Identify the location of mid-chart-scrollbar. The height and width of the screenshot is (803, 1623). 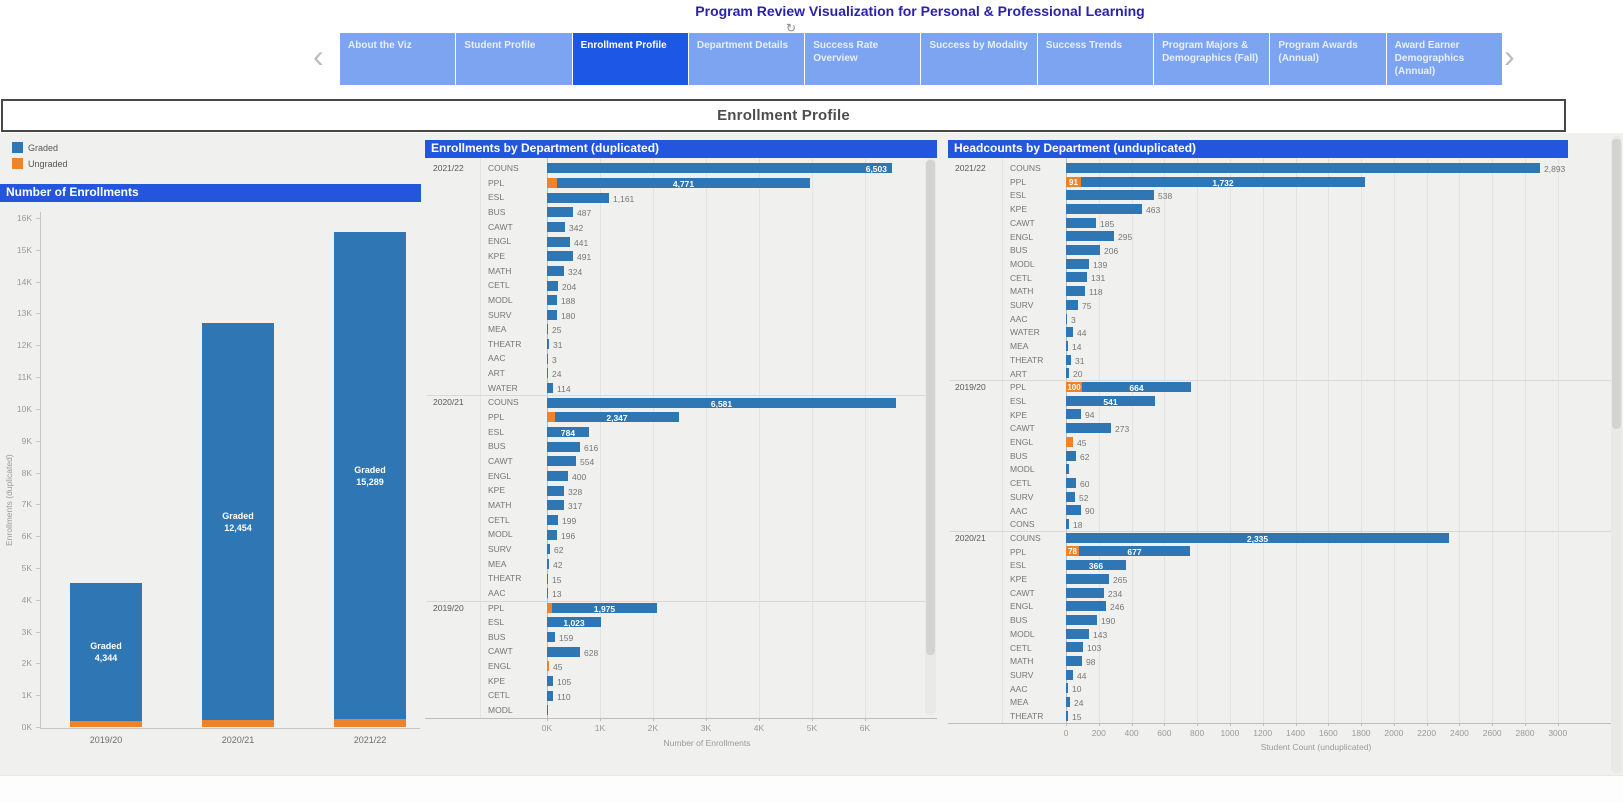
(930, 436).